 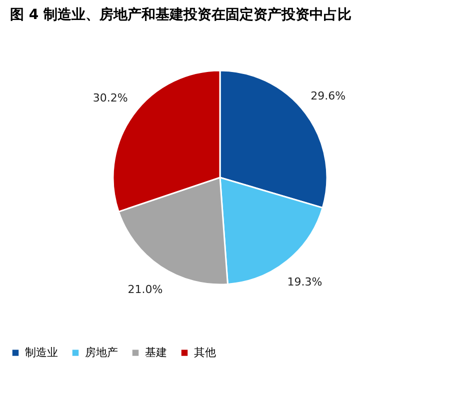 What do you see at coordinates (181, 14) in the screenshot?
I see `chart-title: 图 4 制造业、房地产和基建投资在固定资产投资中占比` at bounding box center [181, 14].